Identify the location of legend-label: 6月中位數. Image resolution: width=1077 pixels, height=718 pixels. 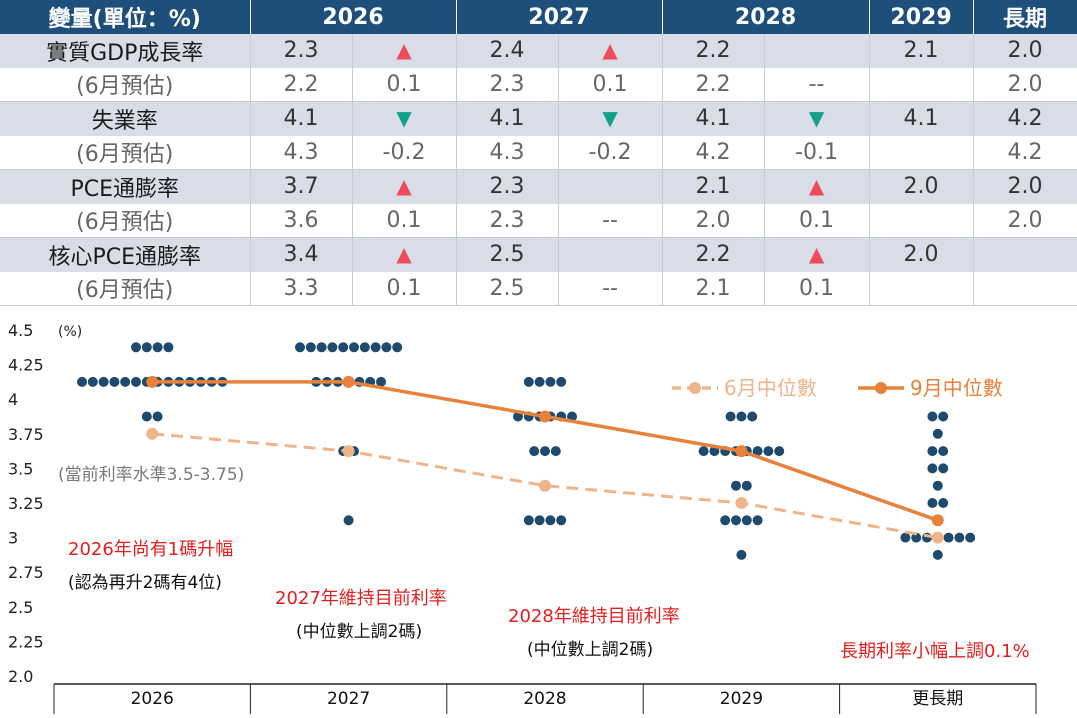
(770, 388).